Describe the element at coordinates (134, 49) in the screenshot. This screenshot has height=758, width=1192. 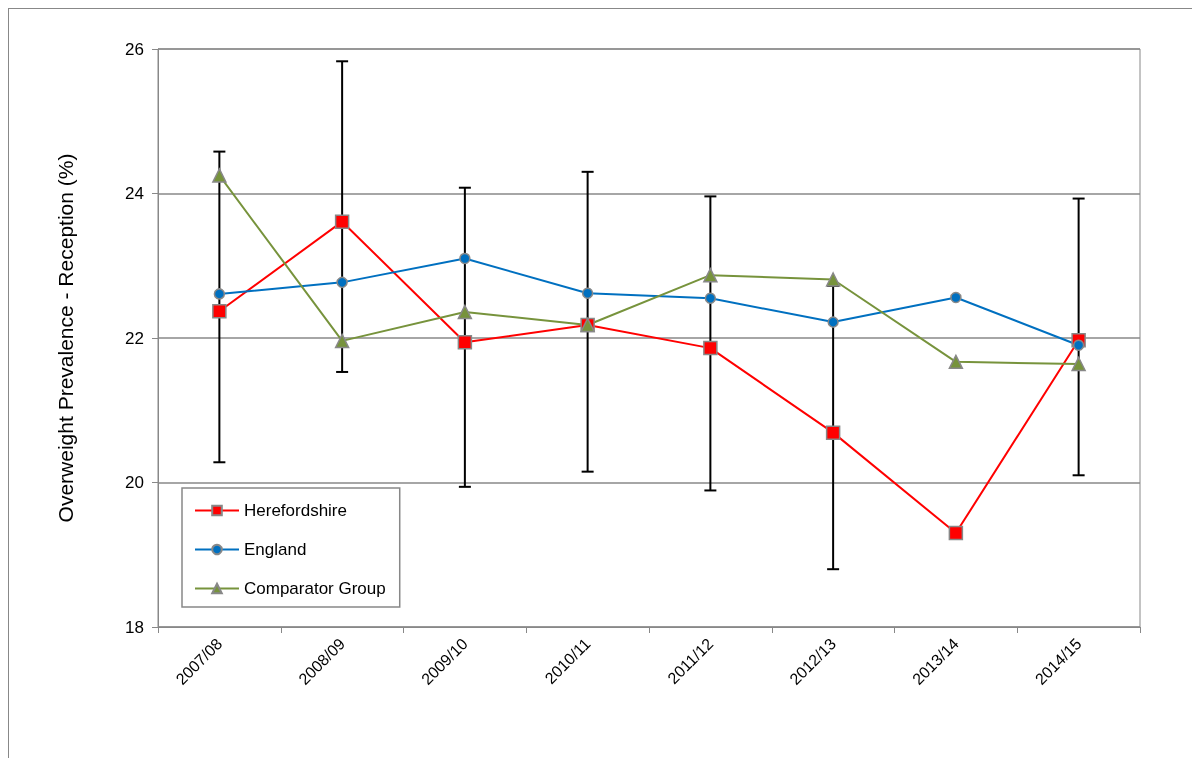
I see `y-tick-label: 26` at that location.